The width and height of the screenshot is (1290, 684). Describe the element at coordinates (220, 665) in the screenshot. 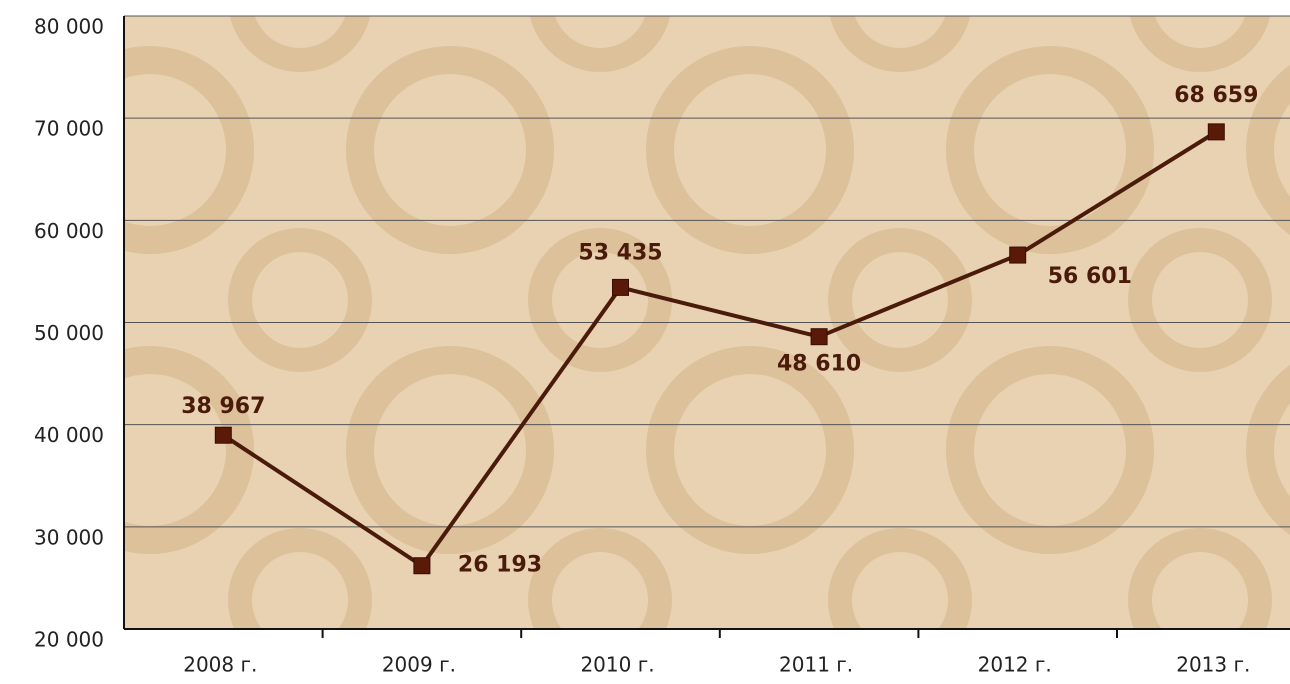

I see `x-tick-label: 2008 г.` at that location.